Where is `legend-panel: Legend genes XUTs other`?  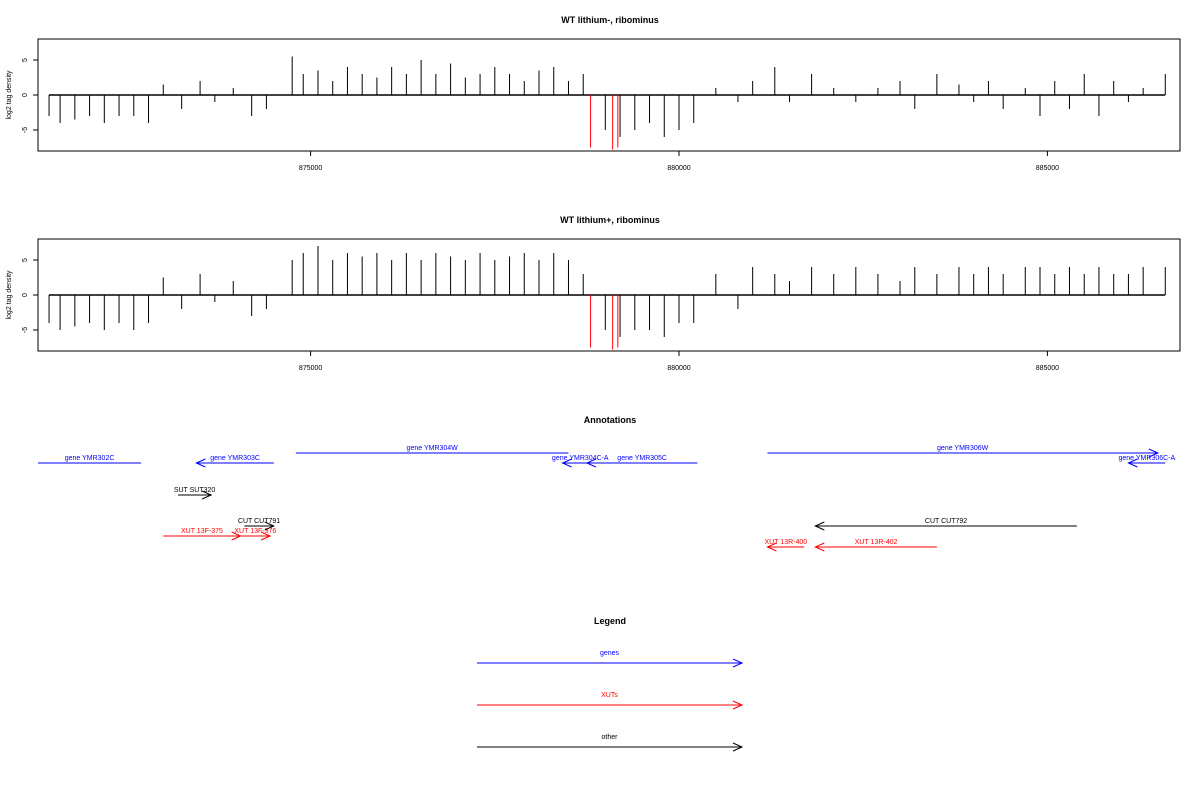 legend-panel: Legend genes XUTs other is located at coordinates (610, 684).